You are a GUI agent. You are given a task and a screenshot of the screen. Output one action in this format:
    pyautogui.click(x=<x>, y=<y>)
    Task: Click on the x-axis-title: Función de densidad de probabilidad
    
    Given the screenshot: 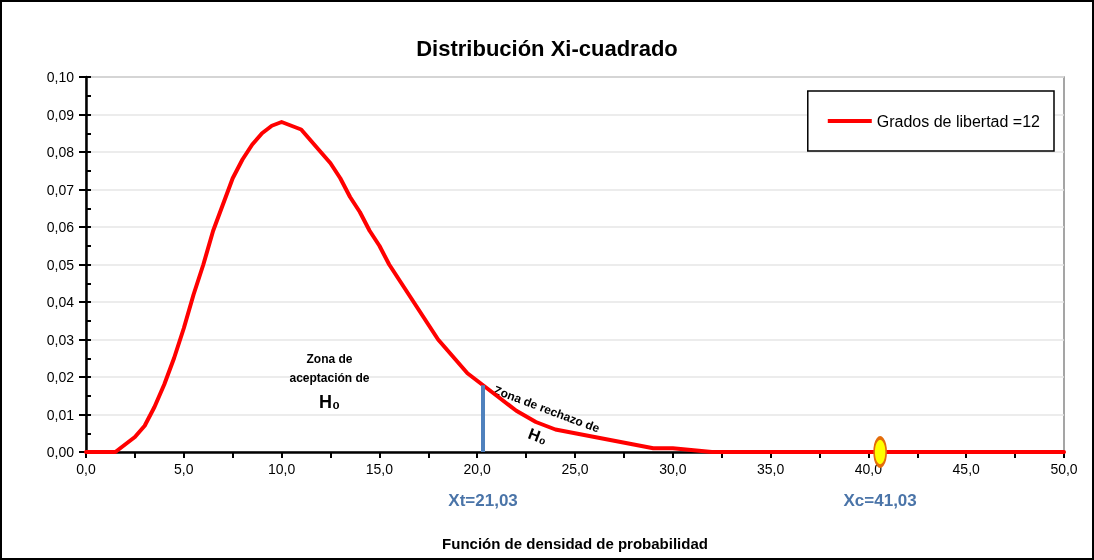 What is the action you would take?
    pyautogui.click(x=575, y=543)
    